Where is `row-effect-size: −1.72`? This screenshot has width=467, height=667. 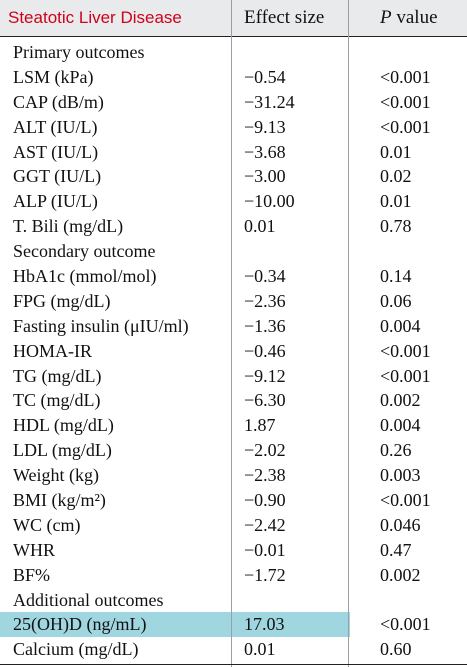
row-effect-size: −1.72 is located at coordinates (265, 574).